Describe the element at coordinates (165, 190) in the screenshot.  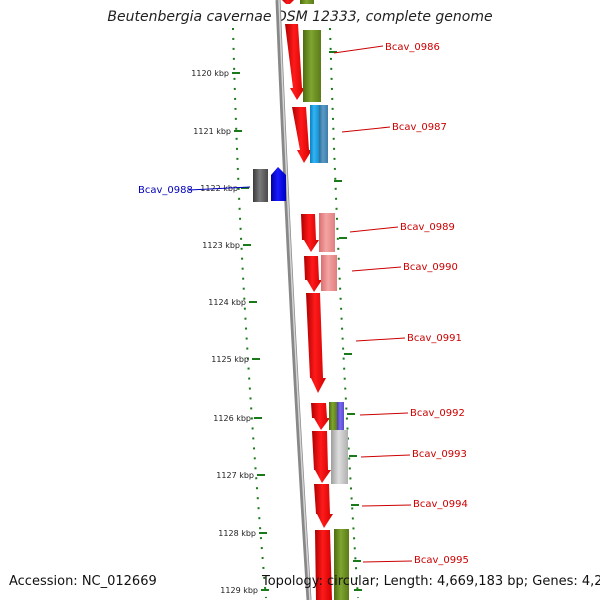
I see `gene-label-bcav-0988: Bcav_0988` at that location.